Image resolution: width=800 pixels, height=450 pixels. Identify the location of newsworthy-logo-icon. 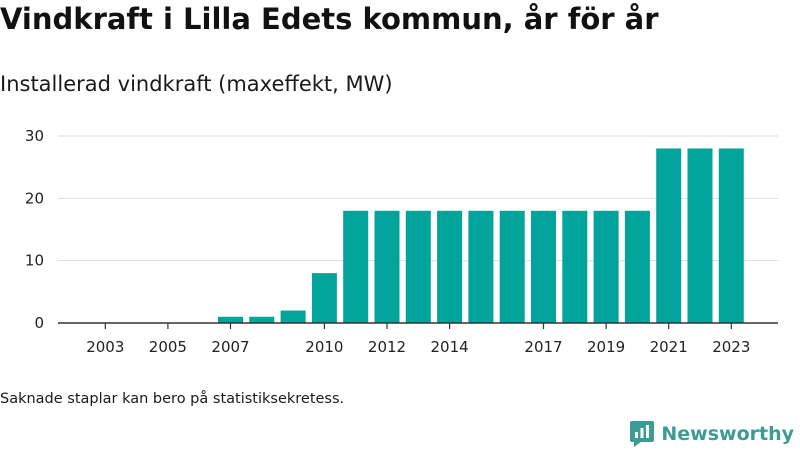
(642, 434).